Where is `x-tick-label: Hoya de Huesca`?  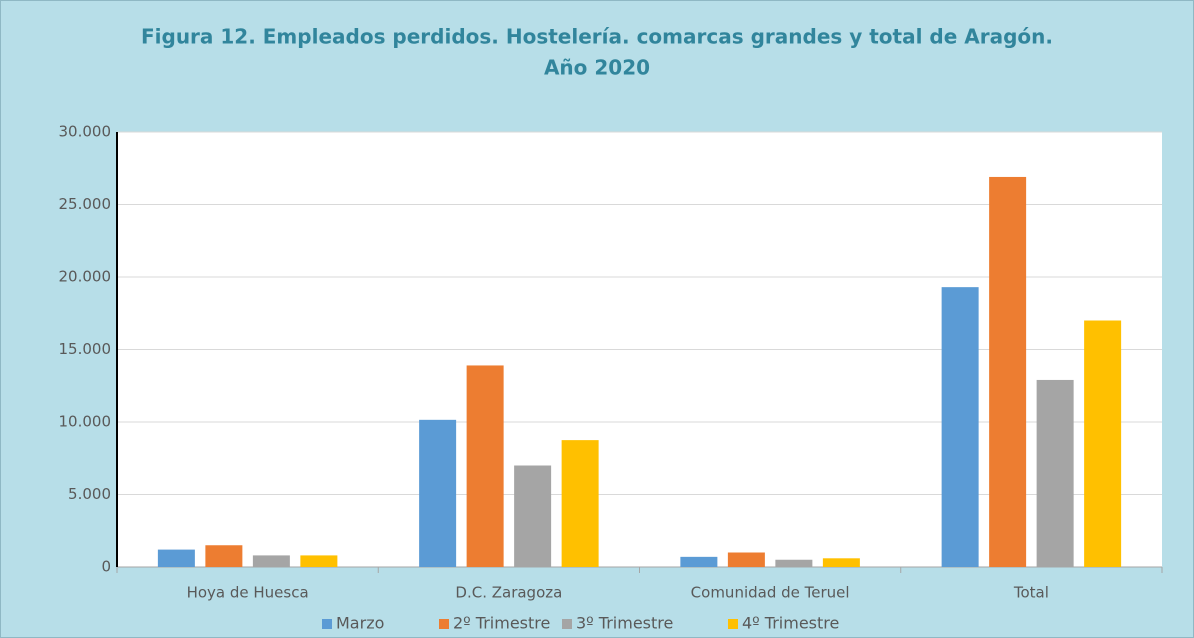 x-tick-label: Hoya de Huesca is located at coordinates (248, 593).